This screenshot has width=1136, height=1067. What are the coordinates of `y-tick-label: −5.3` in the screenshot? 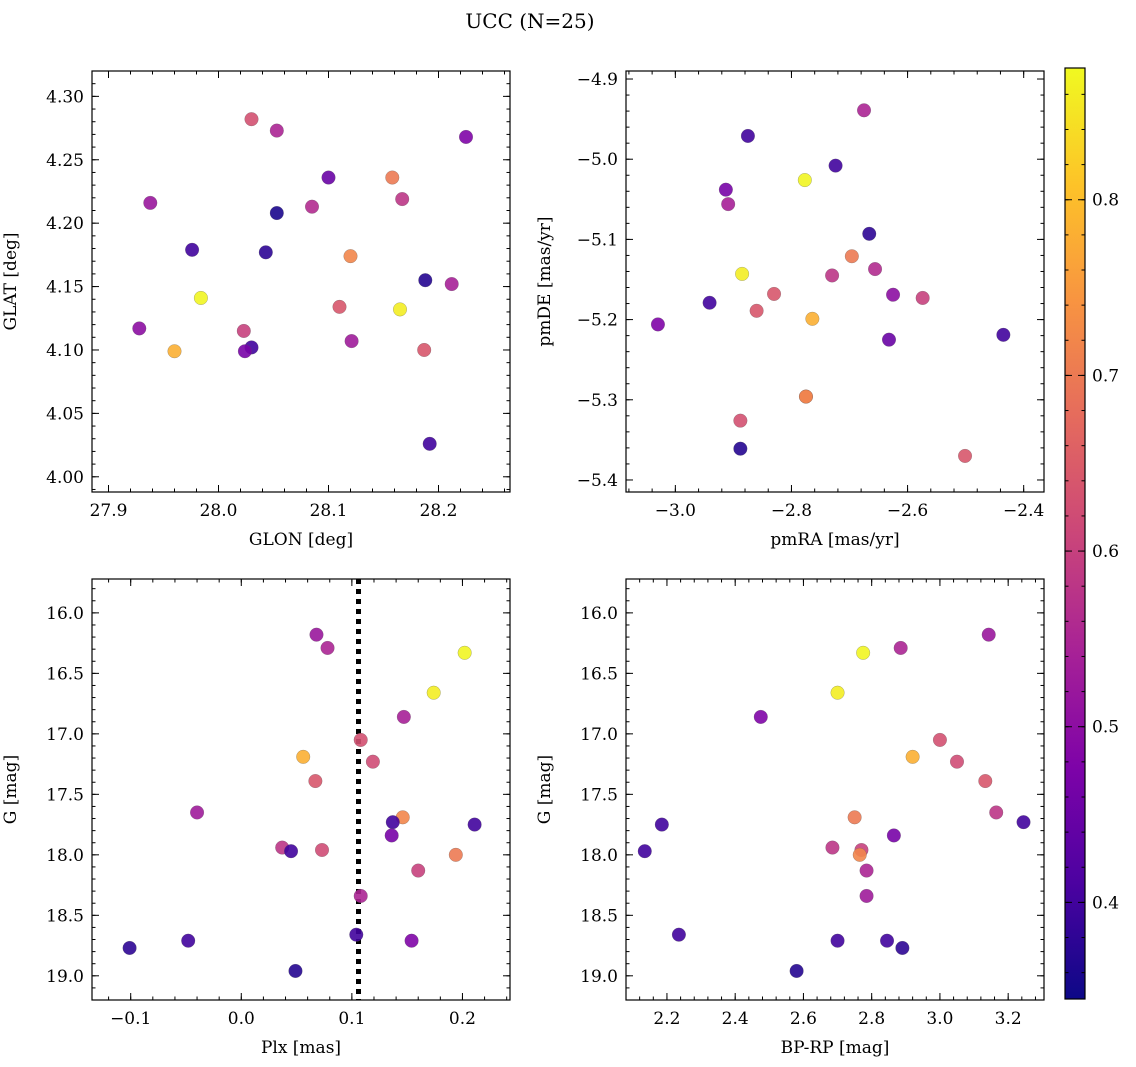 It's located at (597, 401).